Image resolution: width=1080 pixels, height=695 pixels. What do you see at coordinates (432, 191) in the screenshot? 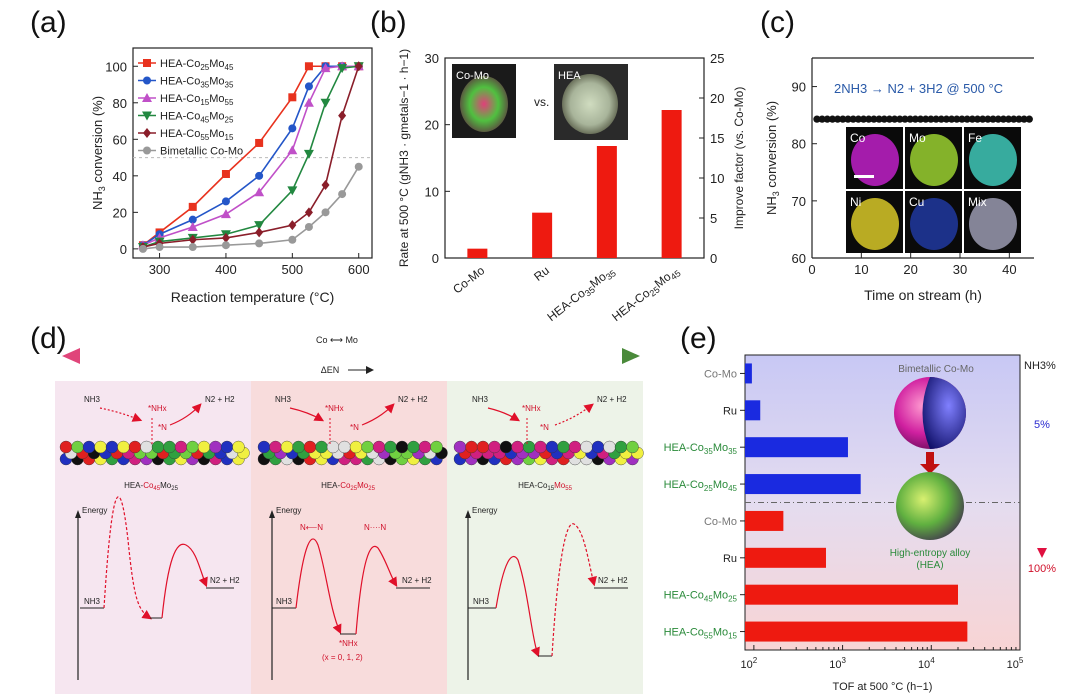
I see `b-y-tick-label-10: 10` at bounding box center [432, 191].